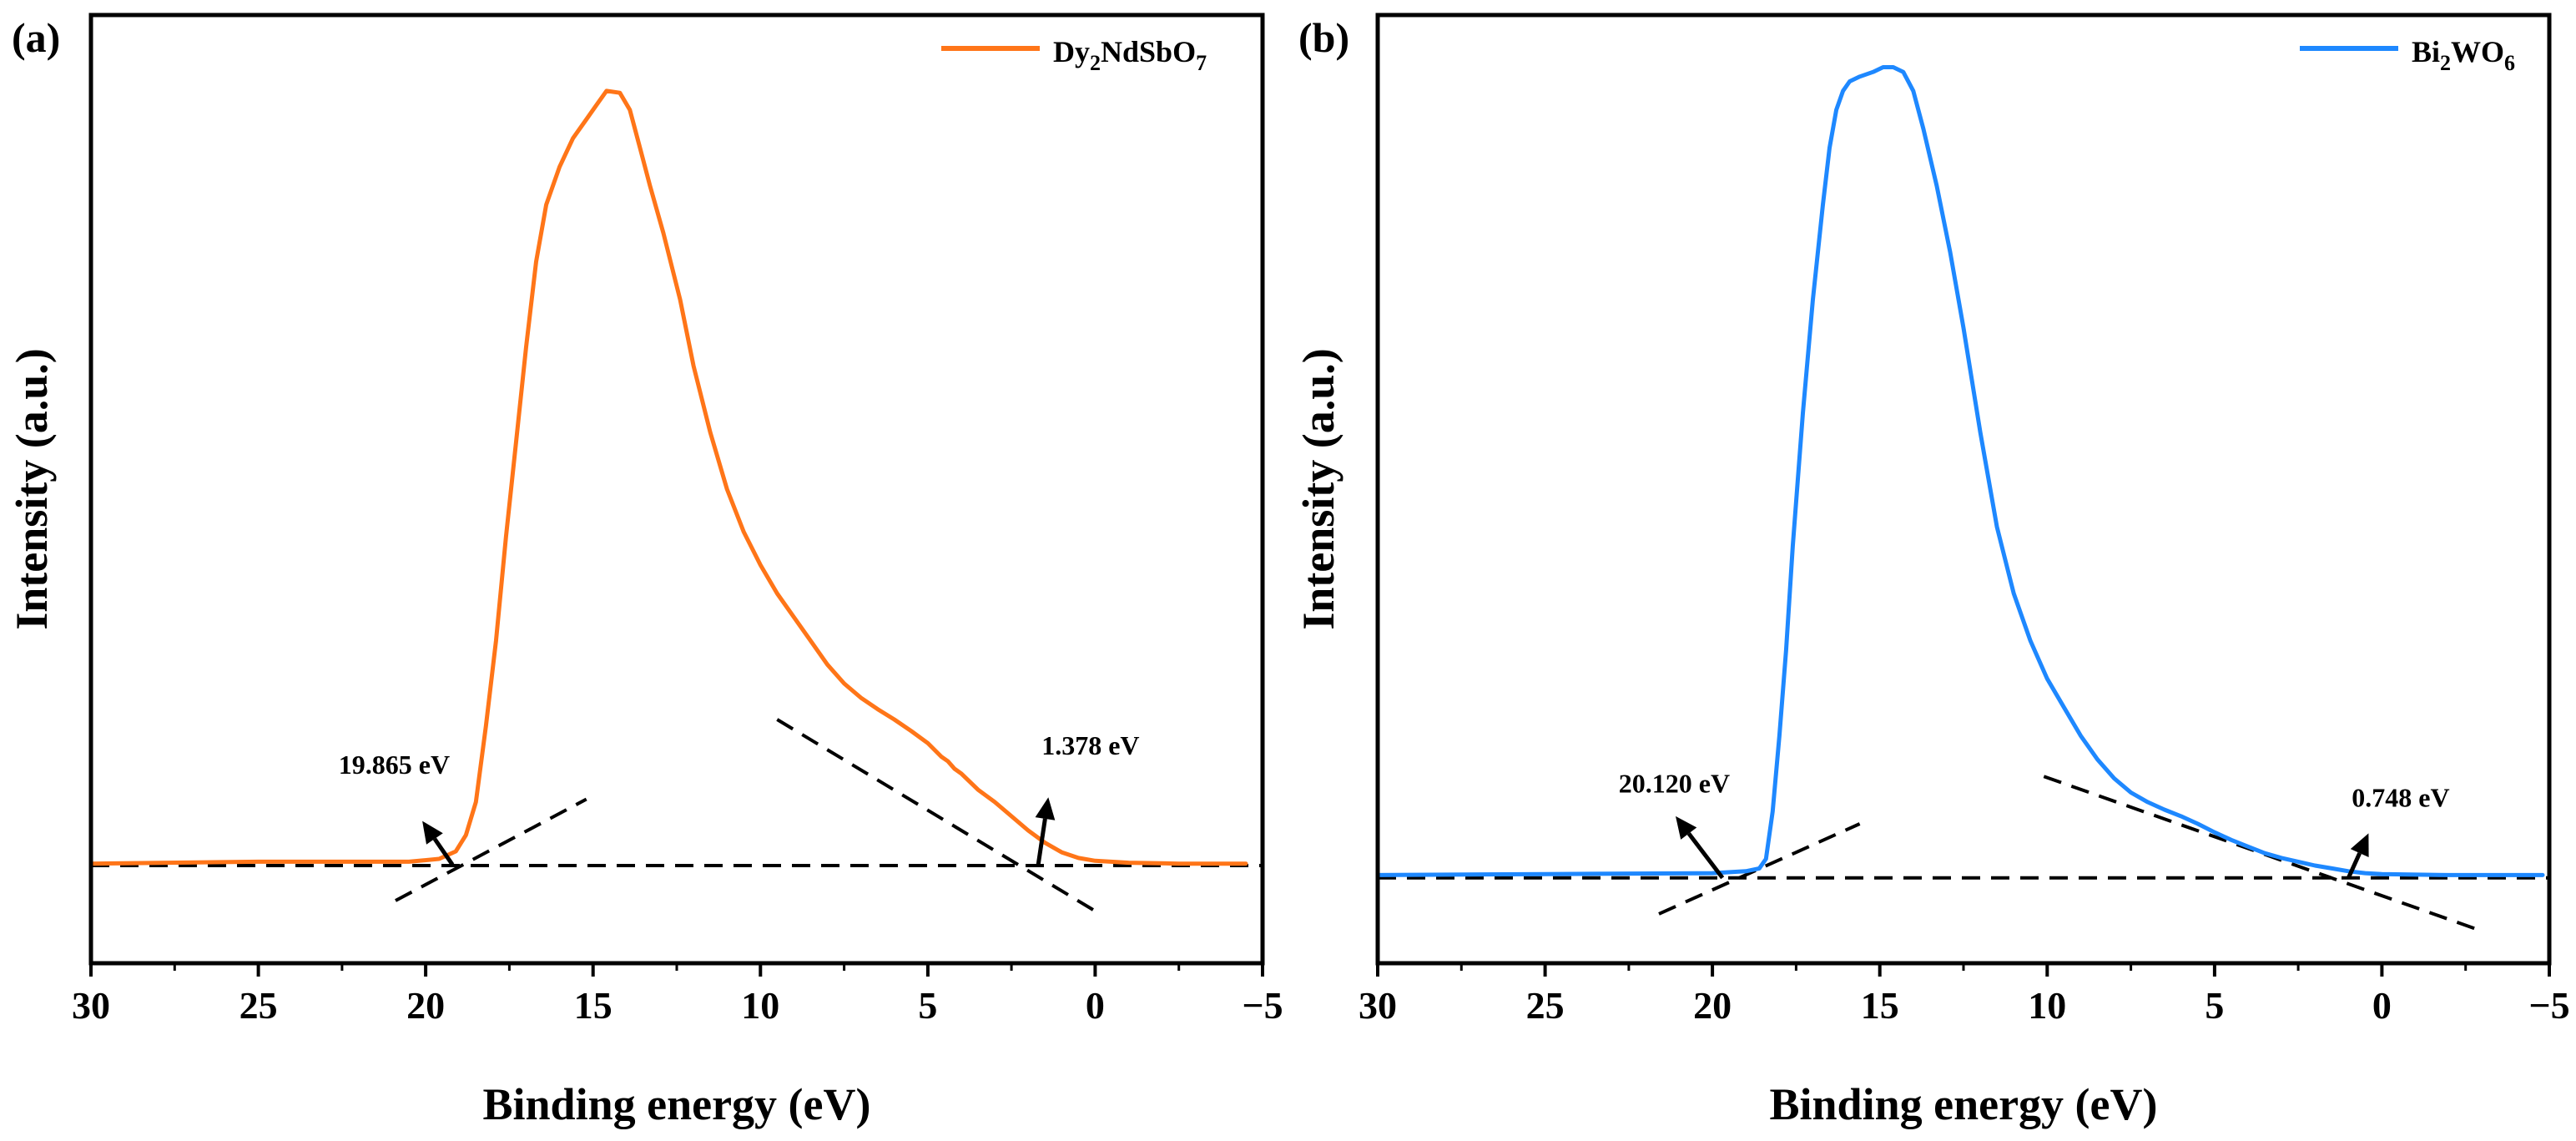 The height and width of the screenshot is (1141, 2576). What do you see at coordinates (36, 37) in the screenshot?
I see `panel-letter: (a)` at bounding box center [36, 37].